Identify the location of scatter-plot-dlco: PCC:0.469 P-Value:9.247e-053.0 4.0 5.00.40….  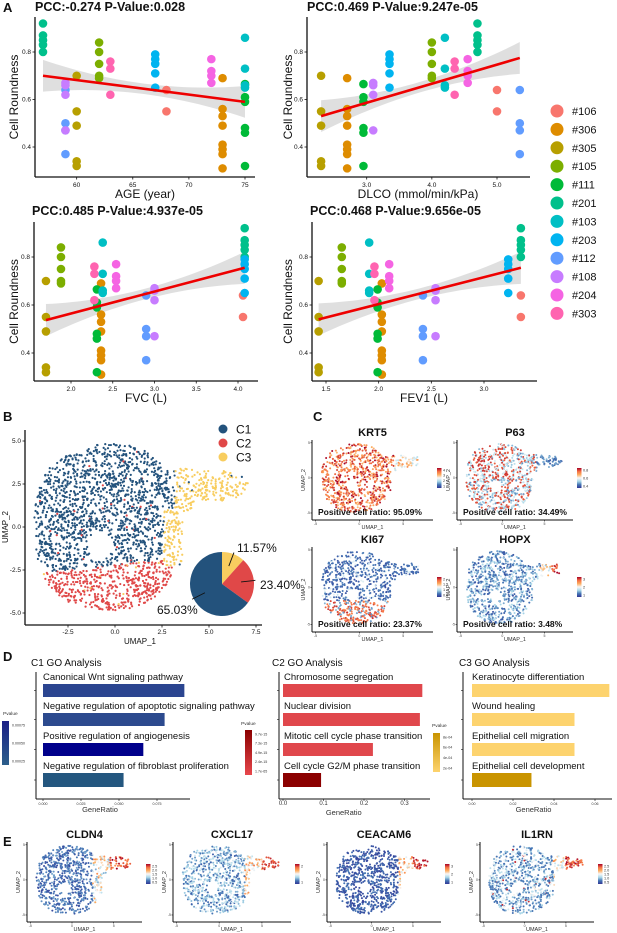
(405, 100).